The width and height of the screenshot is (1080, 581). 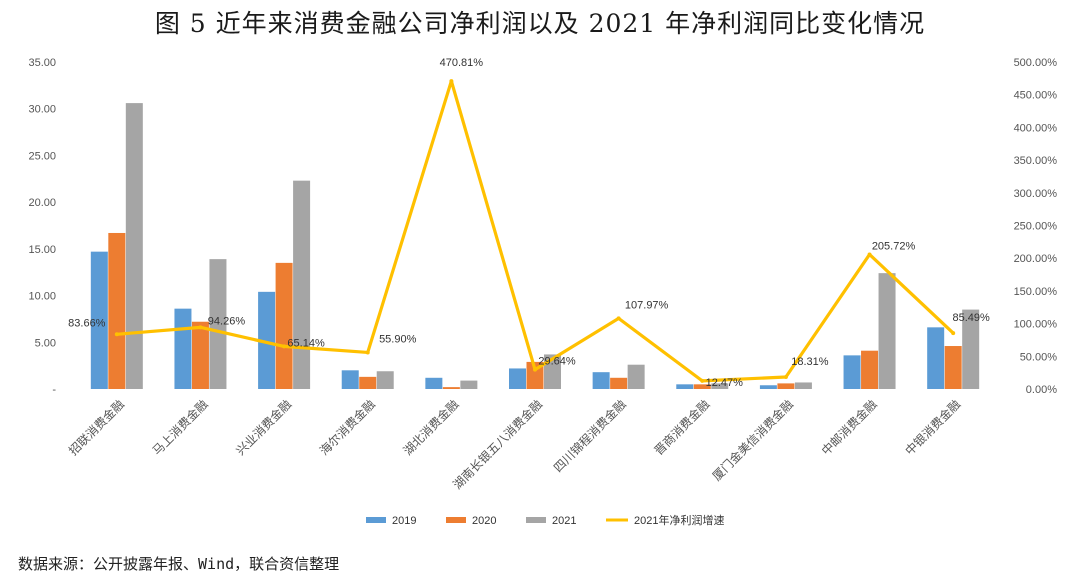 I want to click on right-tick-label: 0.00%, so click(x=1041, y=390).